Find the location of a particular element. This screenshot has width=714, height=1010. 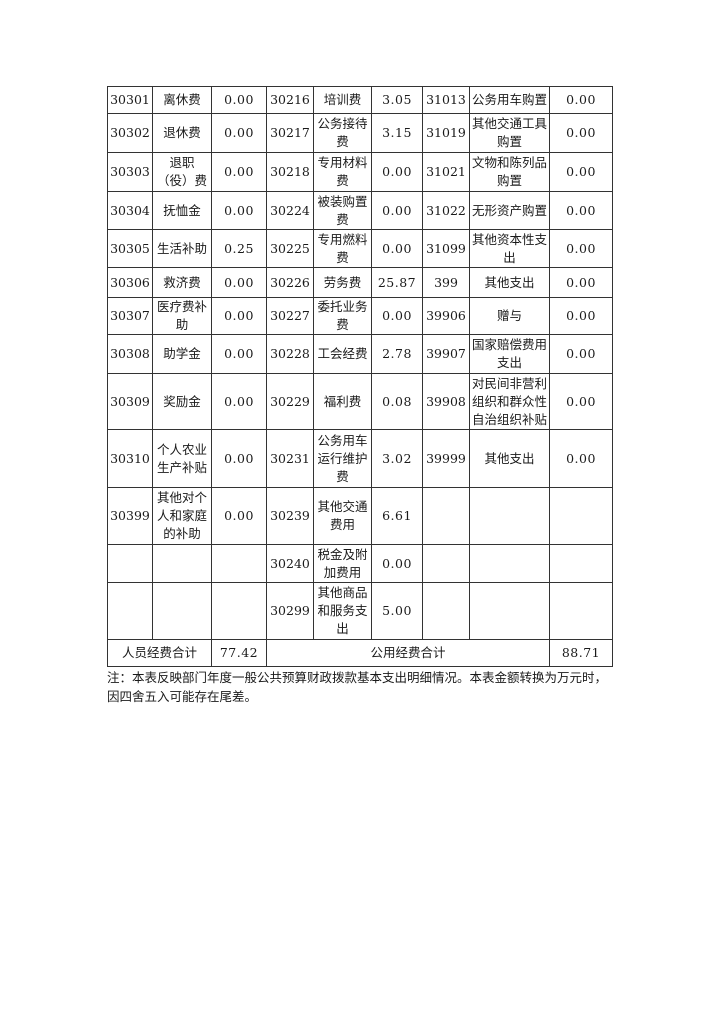

cell-item: 抚恤金 is located at coordinates (182, 210).